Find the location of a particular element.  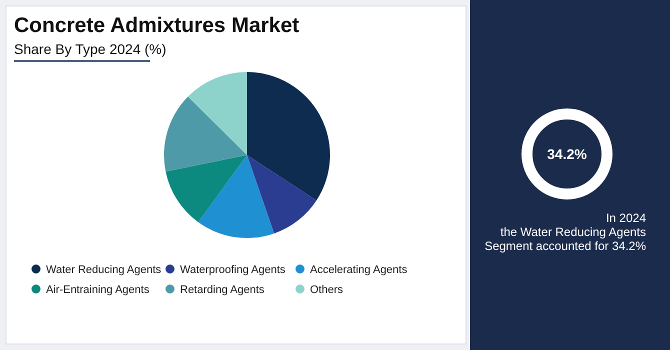

legend-label: Retarding Agents is located at coordinates (222, 290).